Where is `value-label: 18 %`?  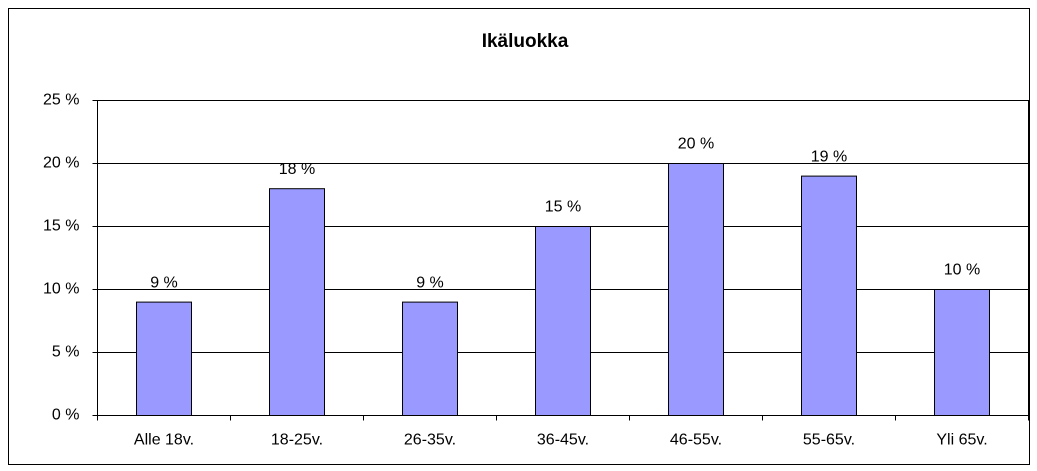 value-label: 18 % is located at coordinates (297, 169).